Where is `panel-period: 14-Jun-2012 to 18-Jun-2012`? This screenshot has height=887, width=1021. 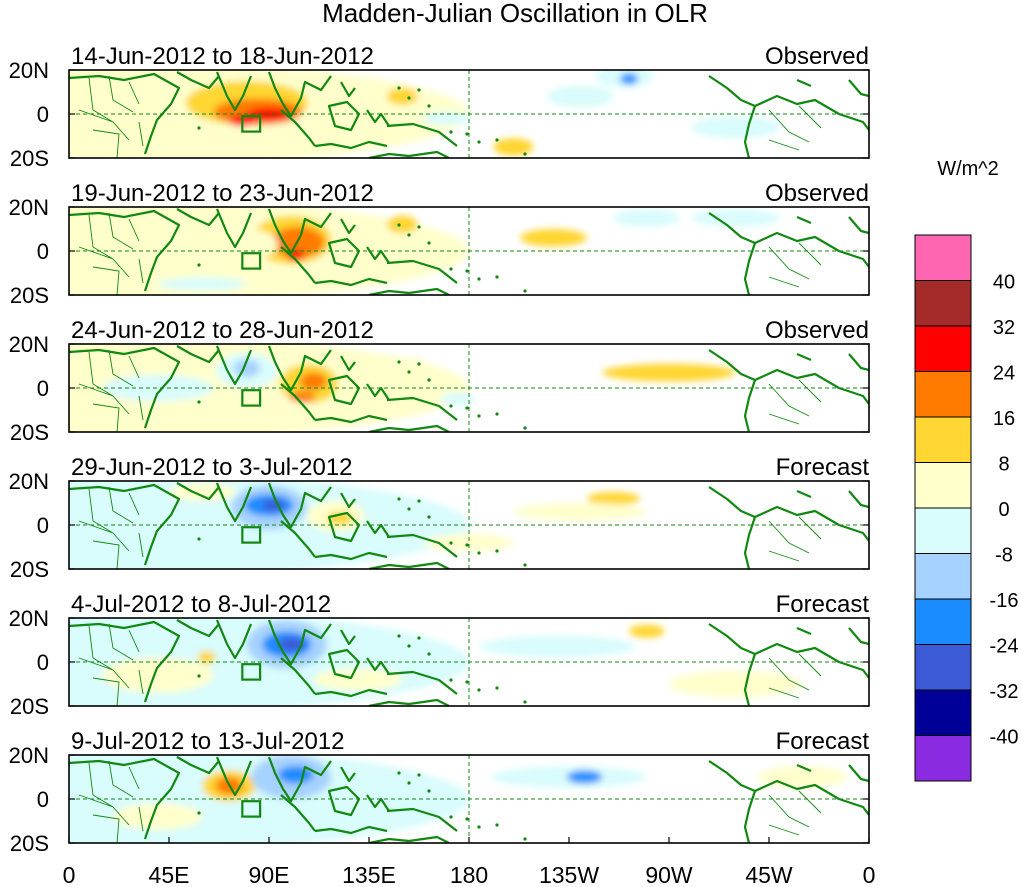
panel-period: 14-Jun-2012 to 18-Jun-2012 is located at coordinates (222, 56).